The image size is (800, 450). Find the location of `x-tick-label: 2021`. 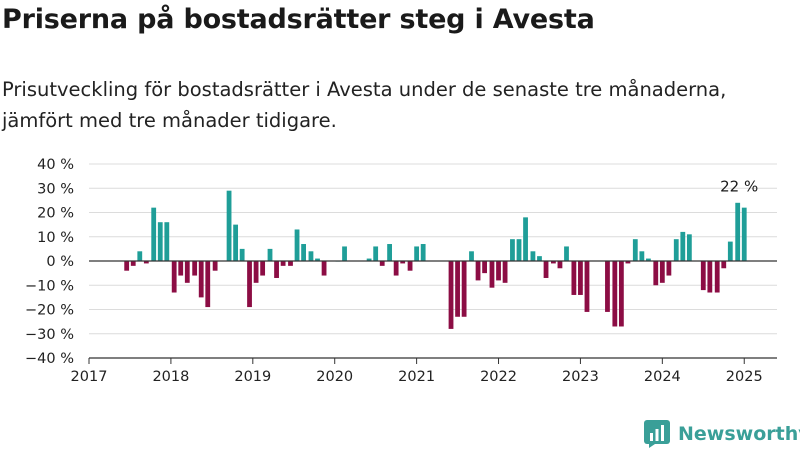

x-tick-label: 2021 is located at coordinates (416, 377).